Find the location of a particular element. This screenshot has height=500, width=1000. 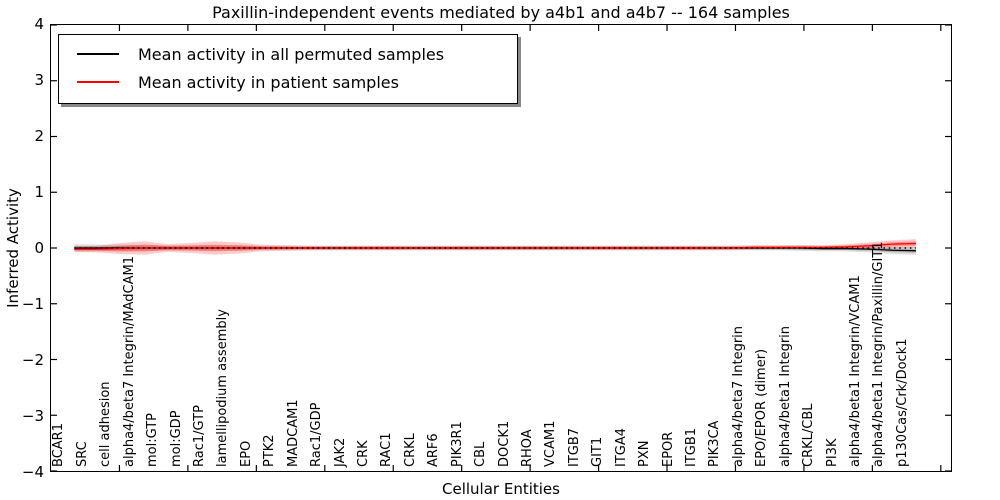

x-tick-label: alpha4/beta1 Integrin/VCAM1 is located at coordinates (856, 371).